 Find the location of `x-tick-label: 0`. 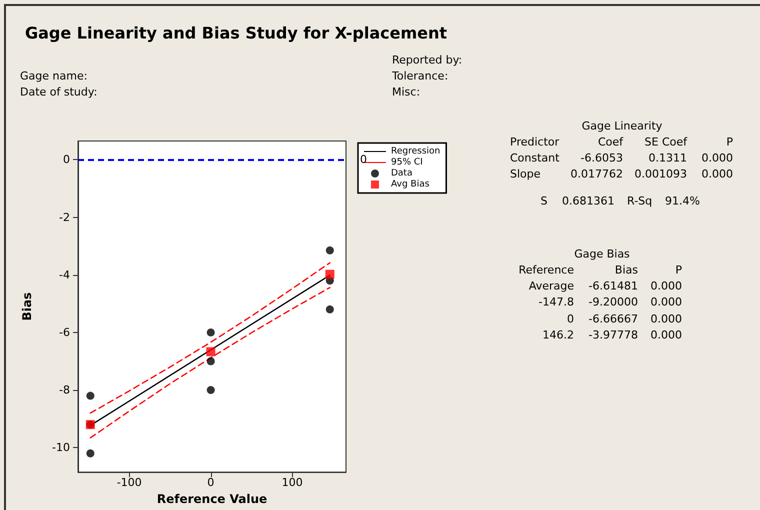

x-tick-label: 0 is located at coordinates (210, 483).